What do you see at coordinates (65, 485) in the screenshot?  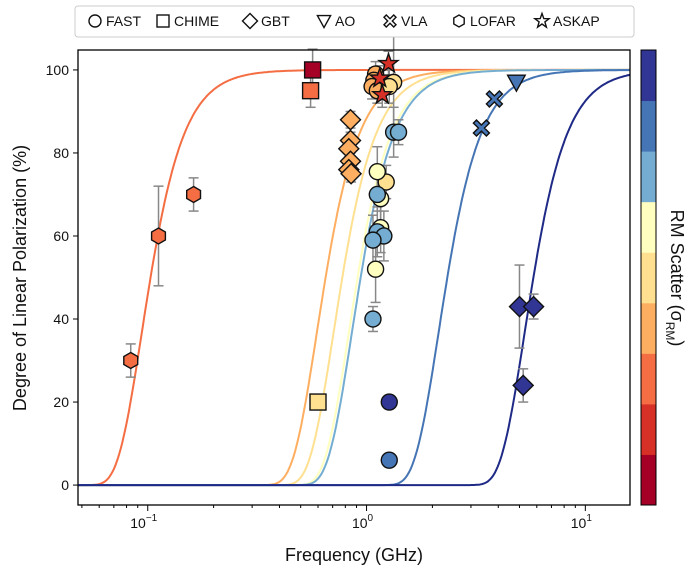 I see `y-tick-label: 0` at bounding box center [65, 485].